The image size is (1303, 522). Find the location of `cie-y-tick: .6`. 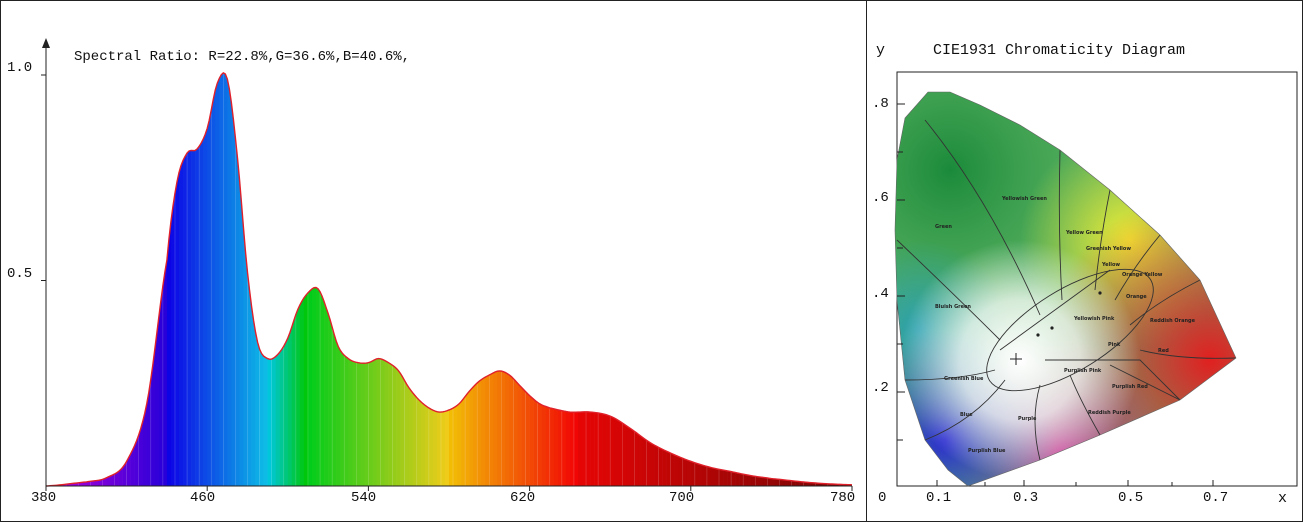

cie-y-tick: .6 is located at coordinates (880, 198).